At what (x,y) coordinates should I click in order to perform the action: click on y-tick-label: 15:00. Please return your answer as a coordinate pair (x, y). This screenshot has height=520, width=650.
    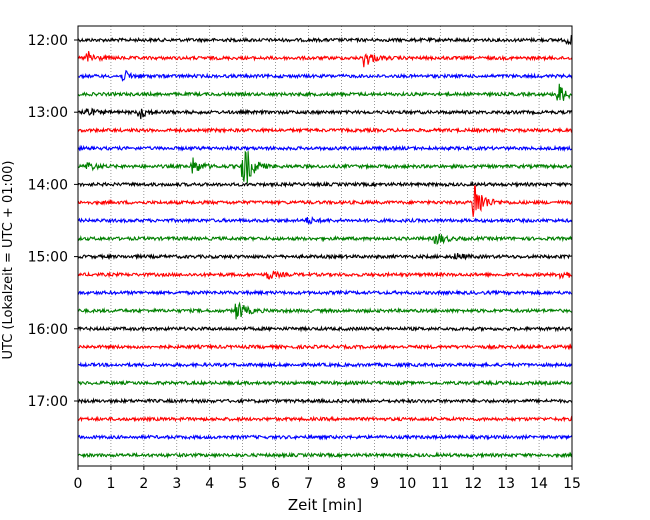
    Looking at the image, I should click on (48, 258).